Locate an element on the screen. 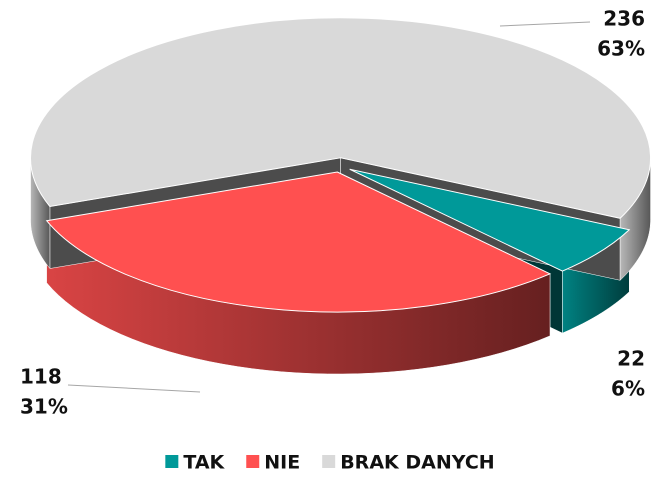  data-label: 118 is located at coordinates (41, 377).